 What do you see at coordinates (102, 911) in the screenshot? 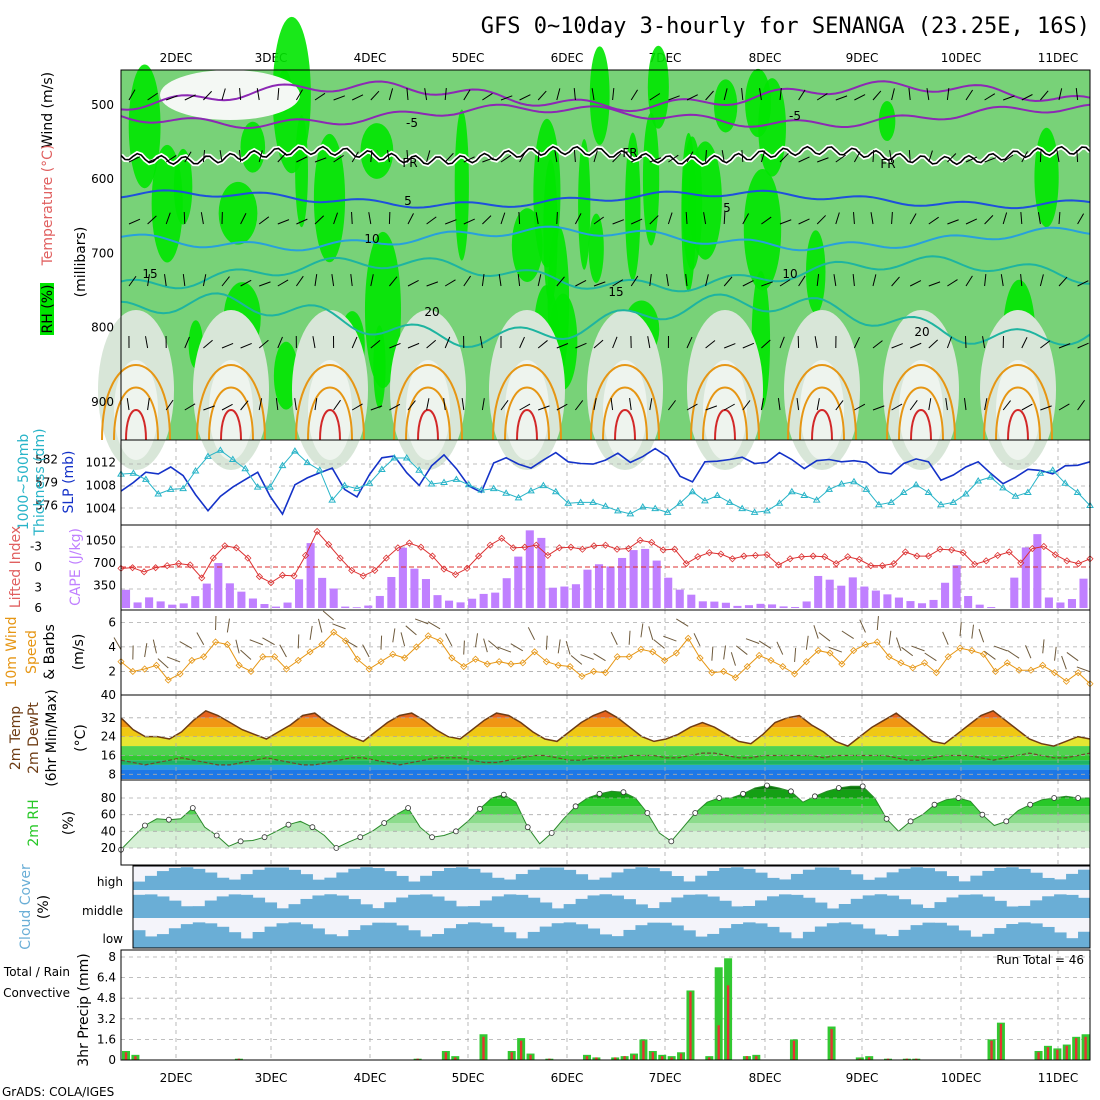
I see `cloud-level-middle: middle` at bounding box center [102, 911].